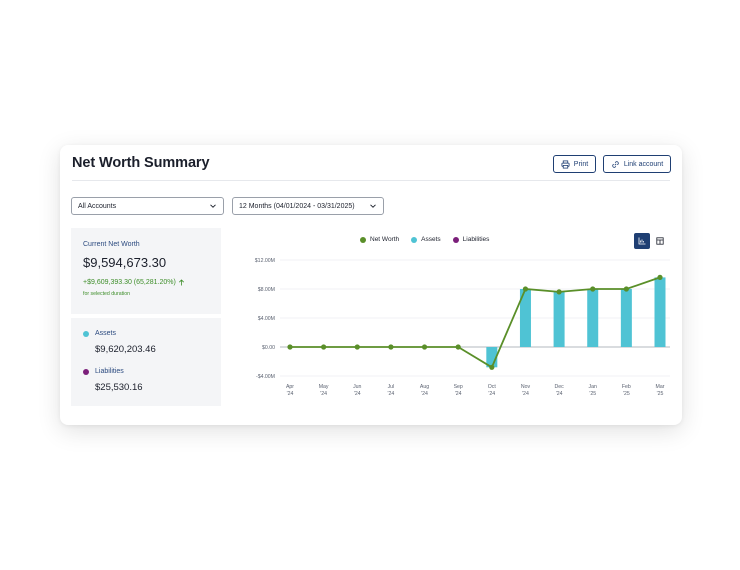 The width and height of the screenshot is (740, 570). What do you see at coordinates (268, 348) in the screenshot?
I see `y-tick-label: $0.00` at bounding box center [268, 348].